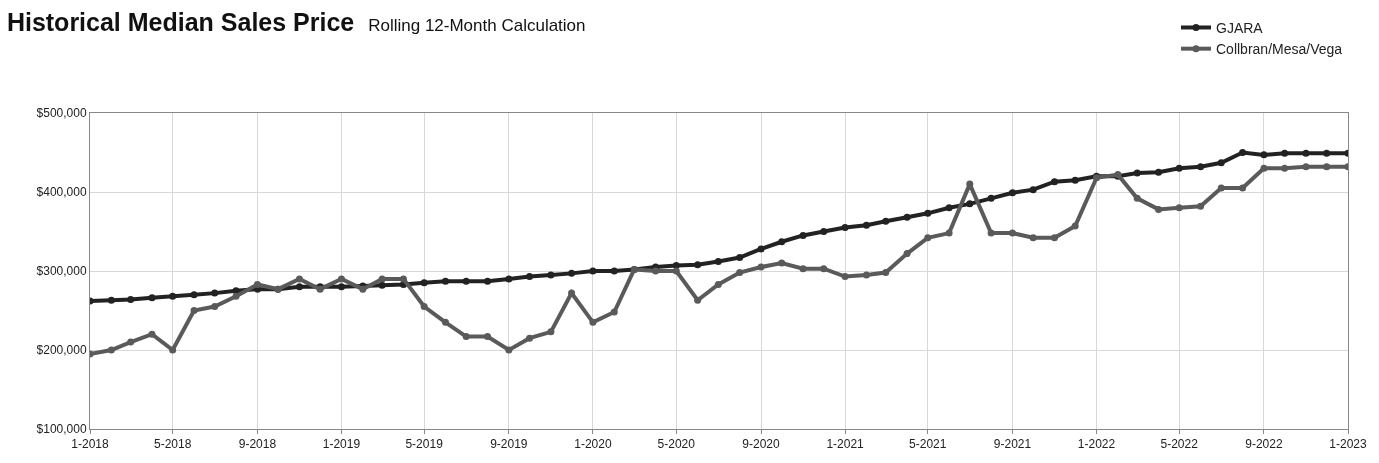 The image size is (1379, 463). Describe the element at coordinates (676, 444) in the screenshot. I see `x-tick-label: 5-2020` at that location.